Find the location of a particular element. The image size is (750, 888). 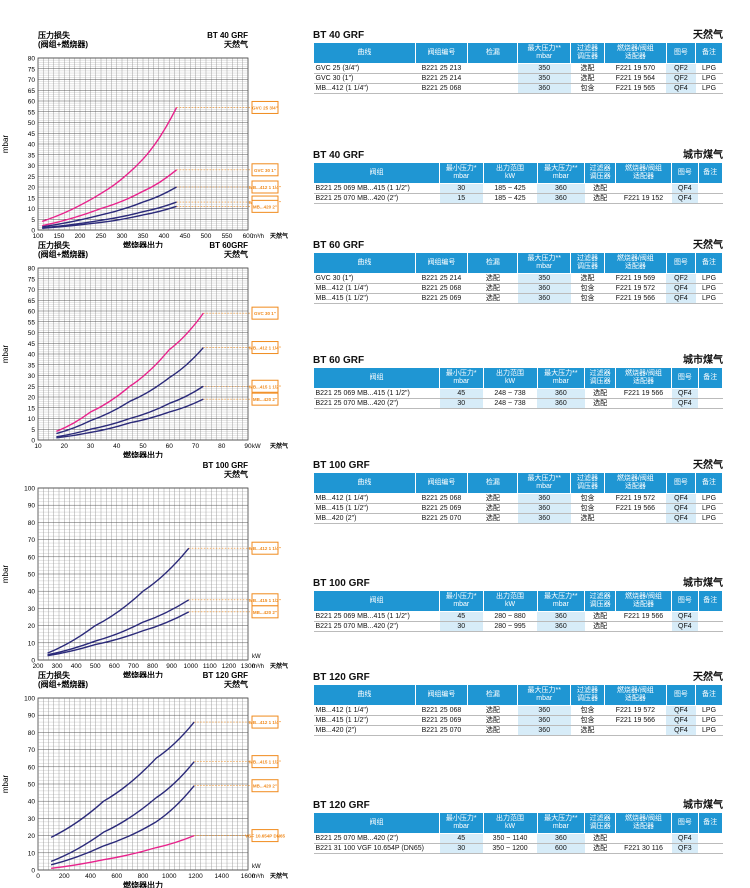

chart-subtitle: (阀组+燃烧器) is located at coordinates (63, 254).